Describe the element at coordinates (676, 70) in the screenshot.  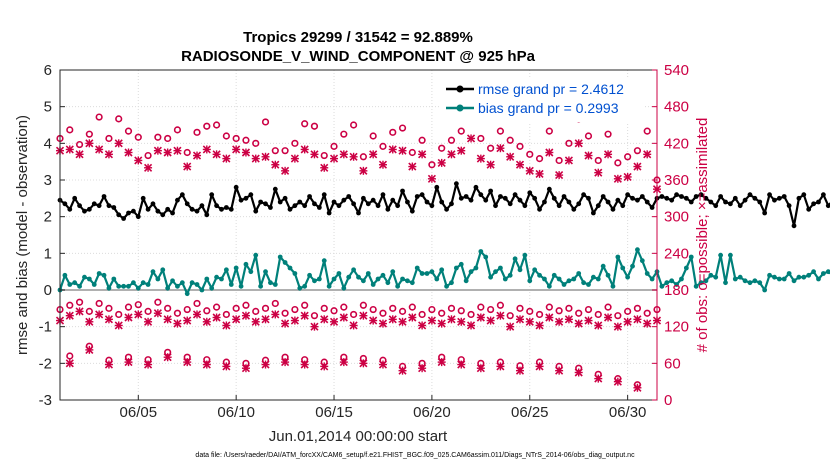
I see `y-right-tick-label: 540` at that location.